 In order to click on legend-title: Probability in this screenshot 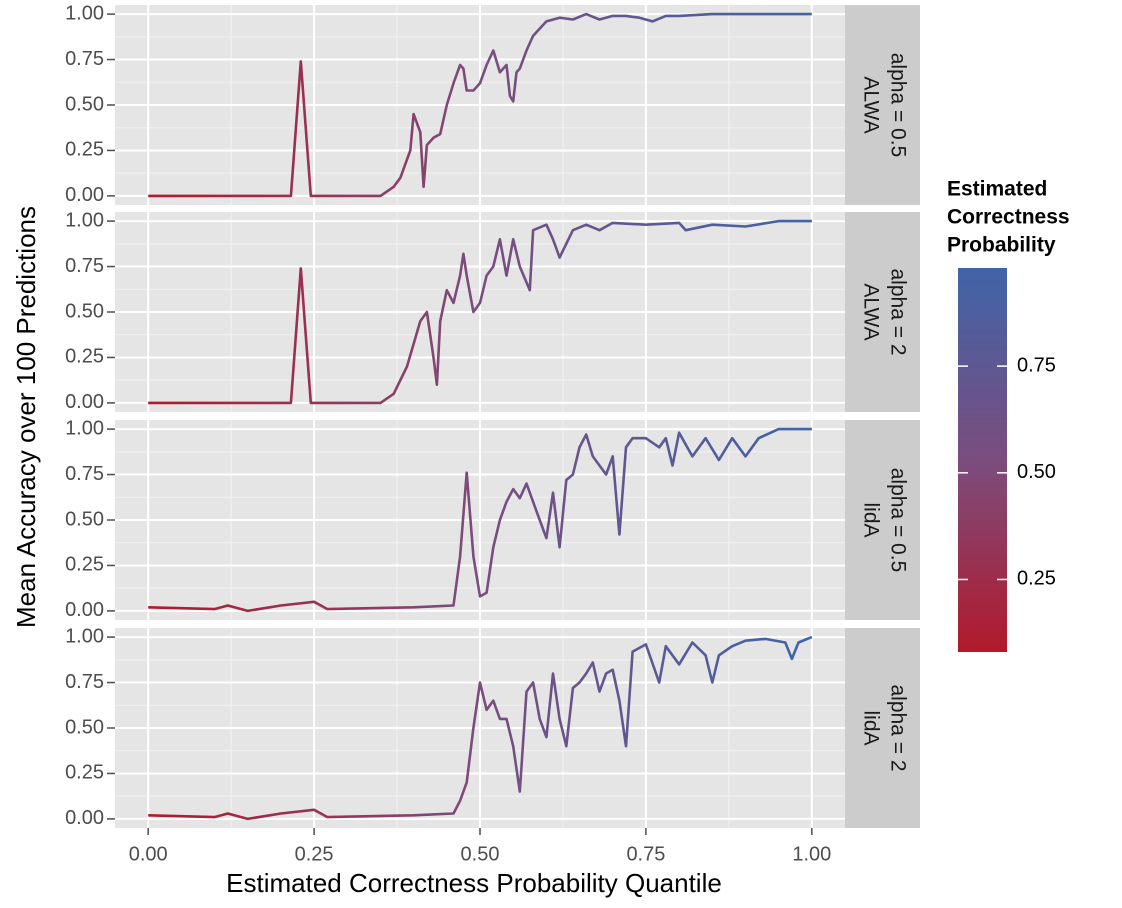, I will do `click(1001, 245)`.